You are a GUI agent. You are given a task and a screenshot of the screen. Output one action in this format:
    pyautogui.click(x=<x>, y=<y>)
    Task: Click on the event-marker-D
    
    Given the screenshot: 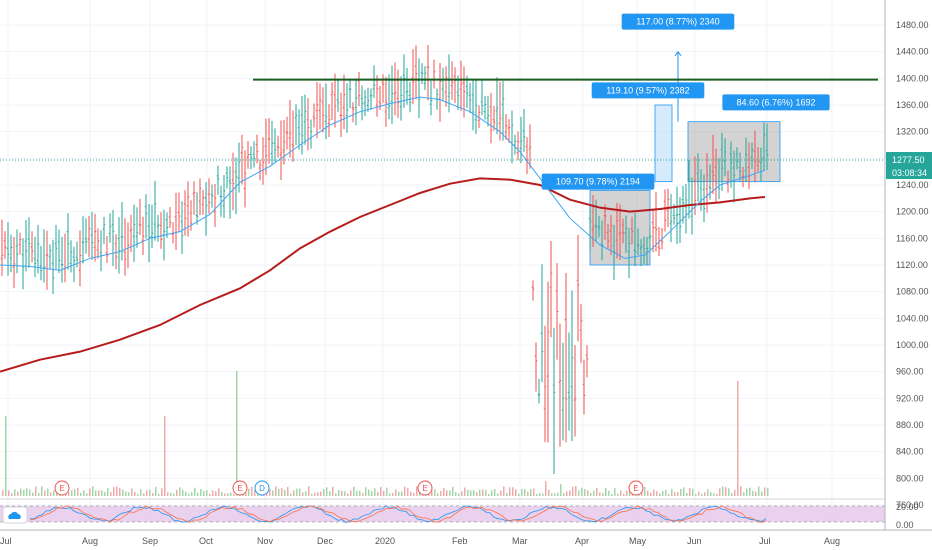 What is the action you would take?
    pyautogui.click(x=262, y=488)
    